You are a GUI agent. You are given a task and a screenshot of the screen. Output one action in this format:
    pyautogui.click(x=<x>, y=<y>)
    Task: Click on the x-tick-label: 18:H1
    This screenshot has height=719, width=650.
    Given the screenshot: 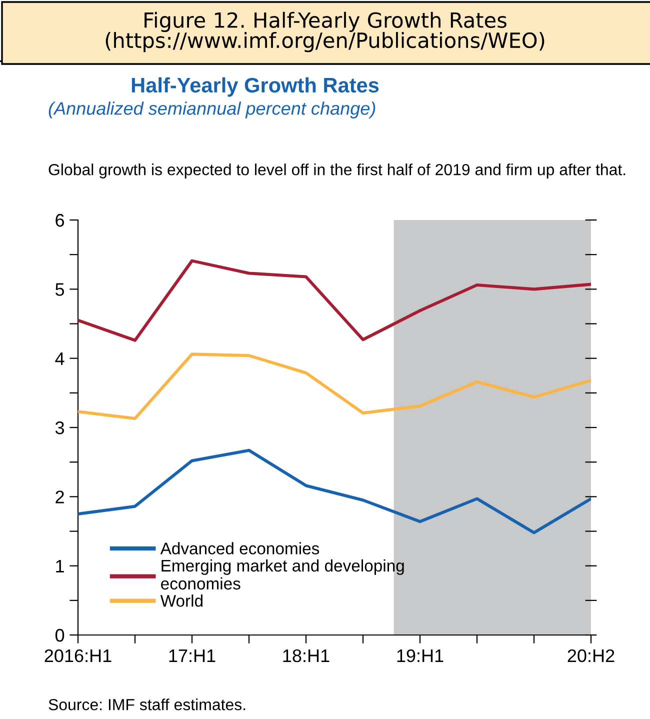 What is the action you would take?
    pyautogui.click(x=306, y=655)
    